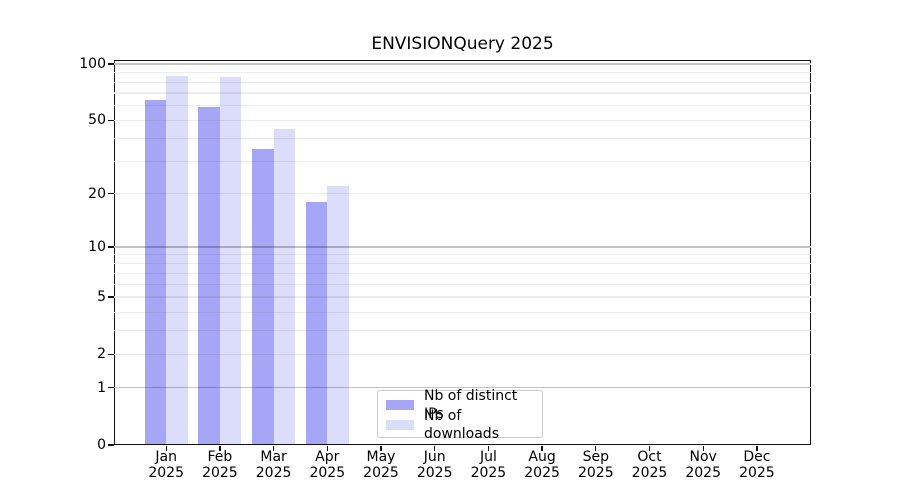 This screenshot has height=500, width=900. What do you see at coordinates (435, 448) in the screenshot?
I see `x-tick-jun` at bounding box center [435, 448].